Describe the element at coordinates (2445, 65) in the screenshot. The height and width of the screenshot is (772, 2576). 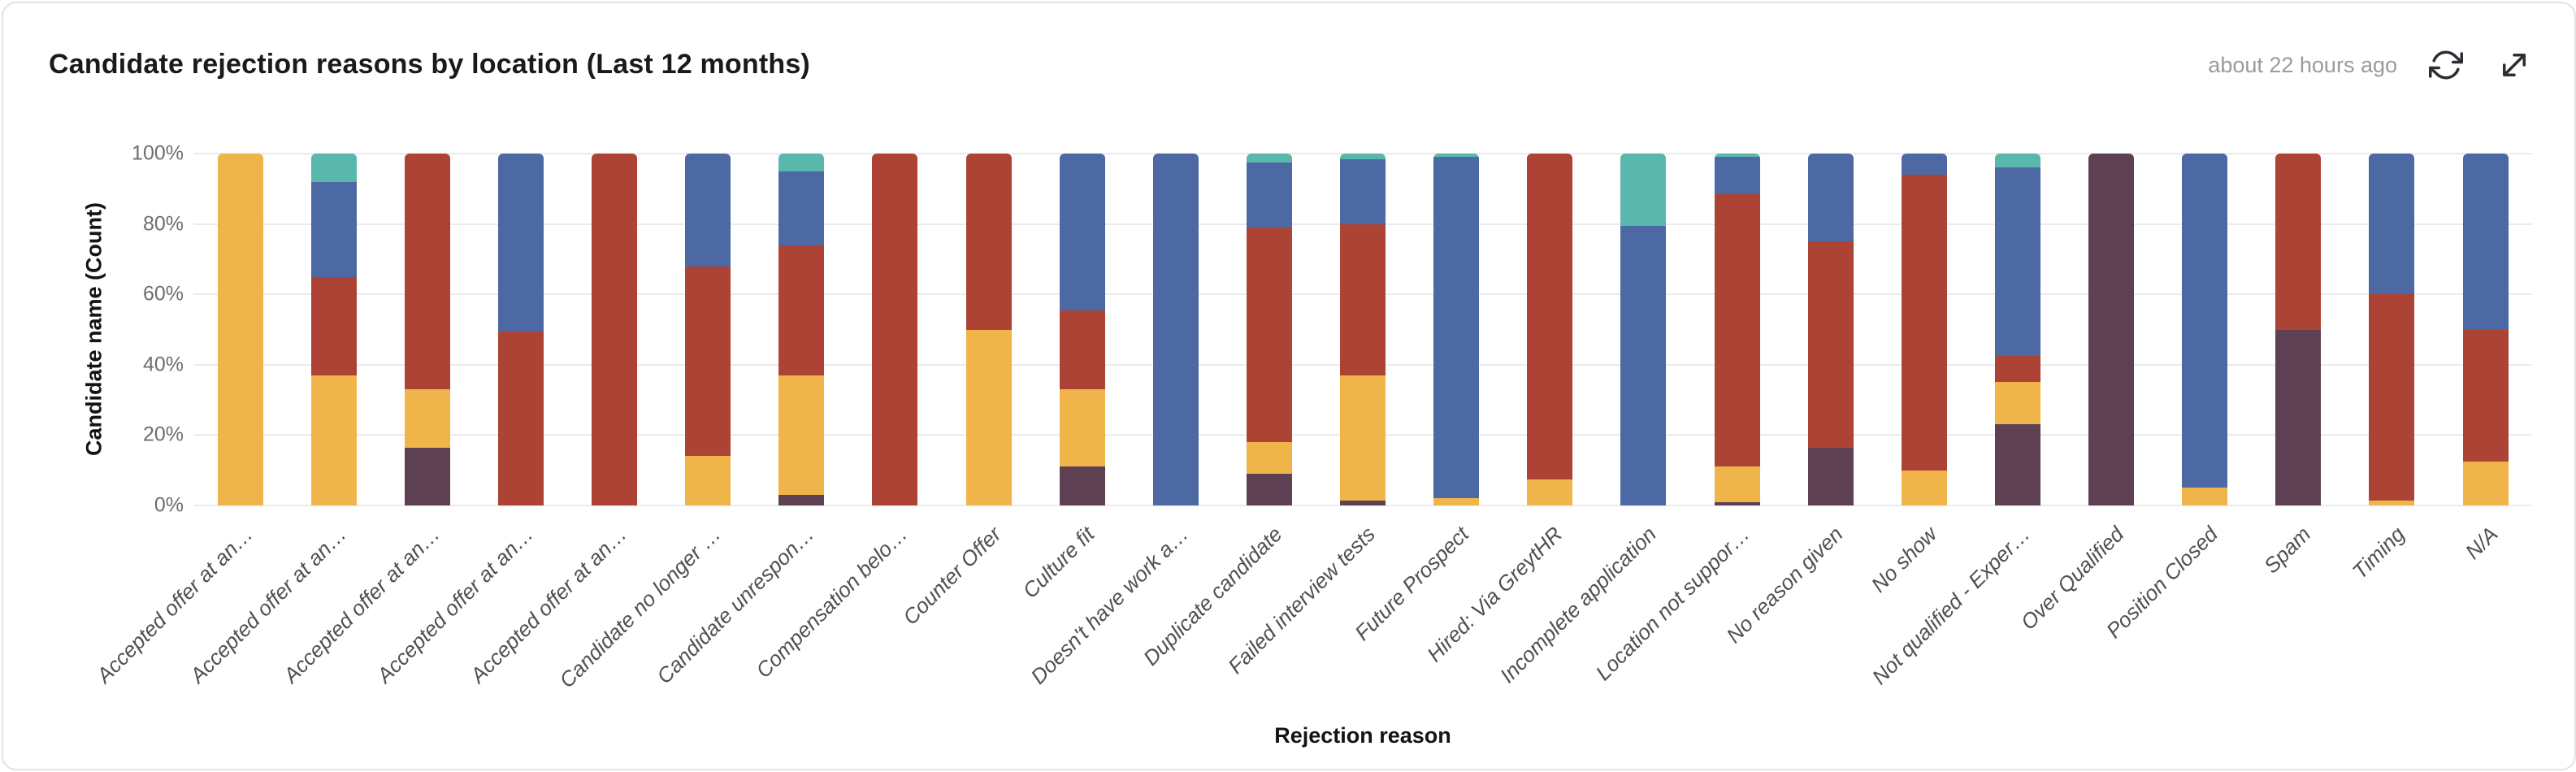
I see `refresh-button` at that location.